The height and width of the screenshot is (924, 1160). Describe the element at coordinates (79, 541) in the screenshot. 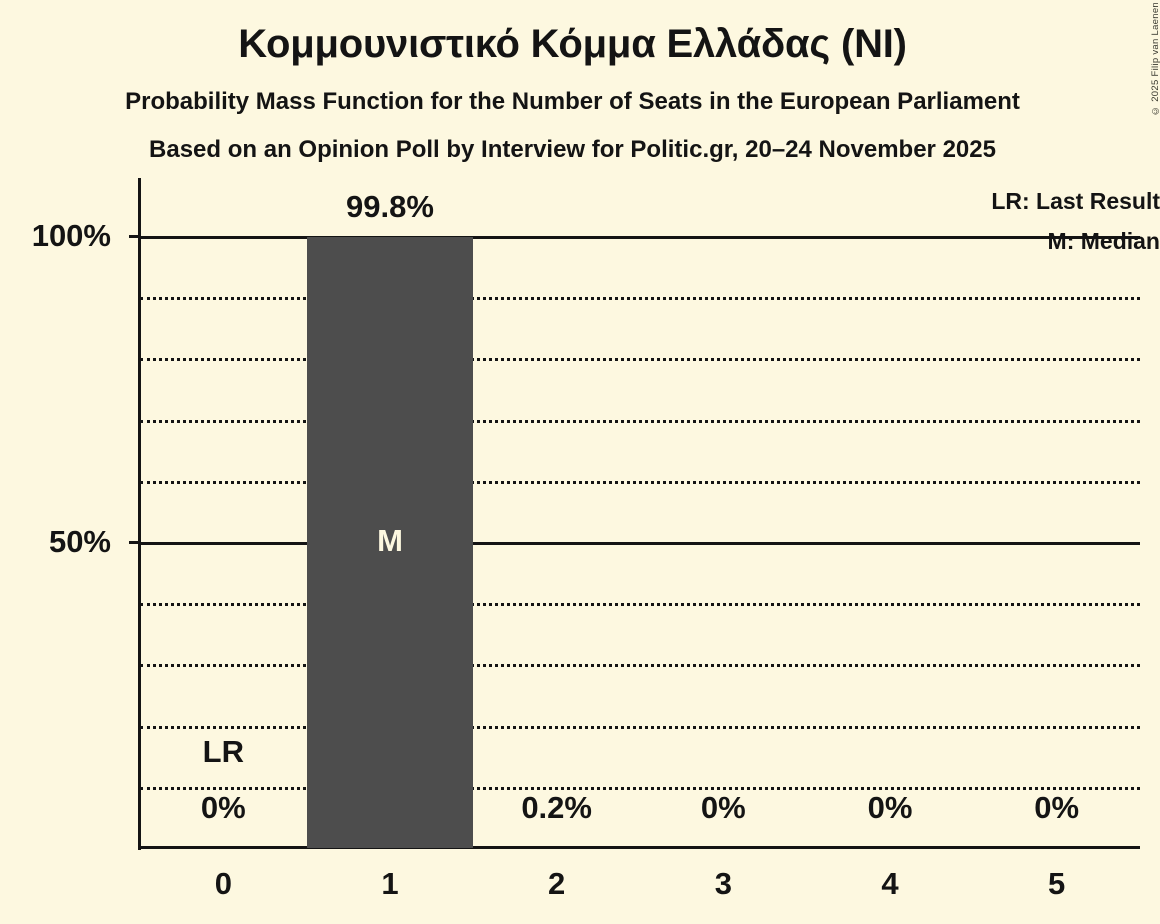

I see `y-axis-tick-label: 50%` at that location.